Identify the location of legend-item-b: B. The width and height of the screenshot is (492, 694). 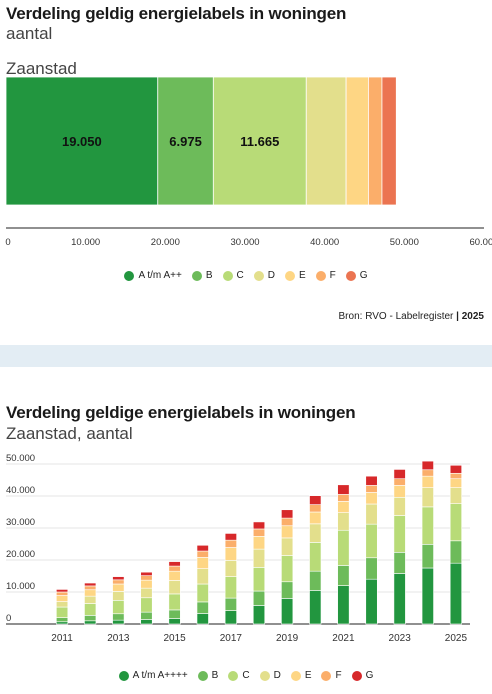
(202, 275).